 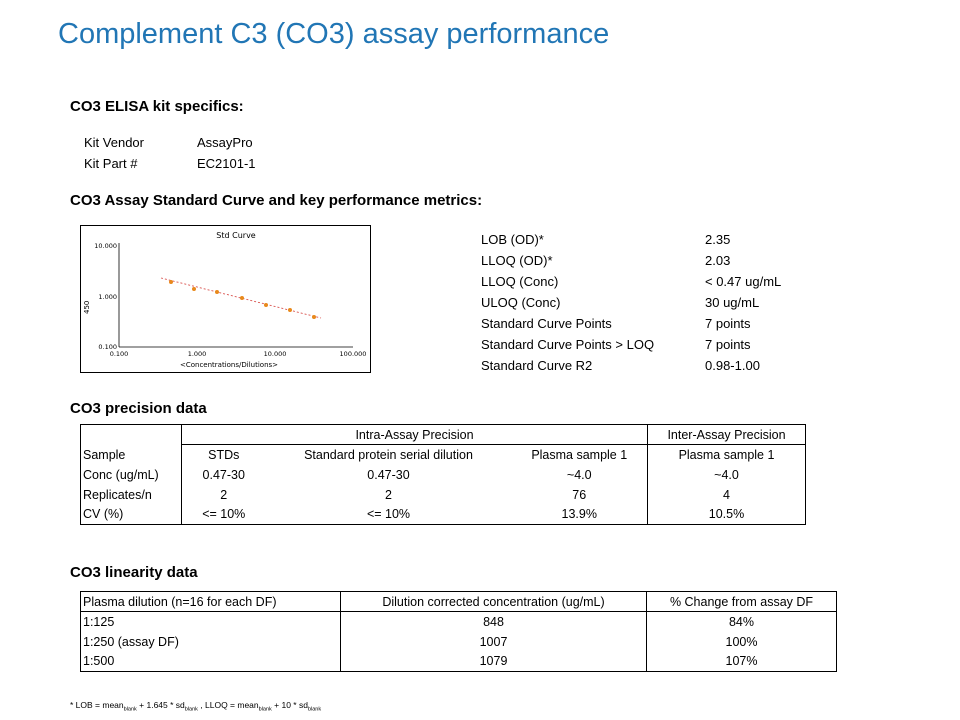 What do you see at coordinates (579, 514) in the screenshot?
I see `table-cell: 13.9%` at bounding box center [579, 514].